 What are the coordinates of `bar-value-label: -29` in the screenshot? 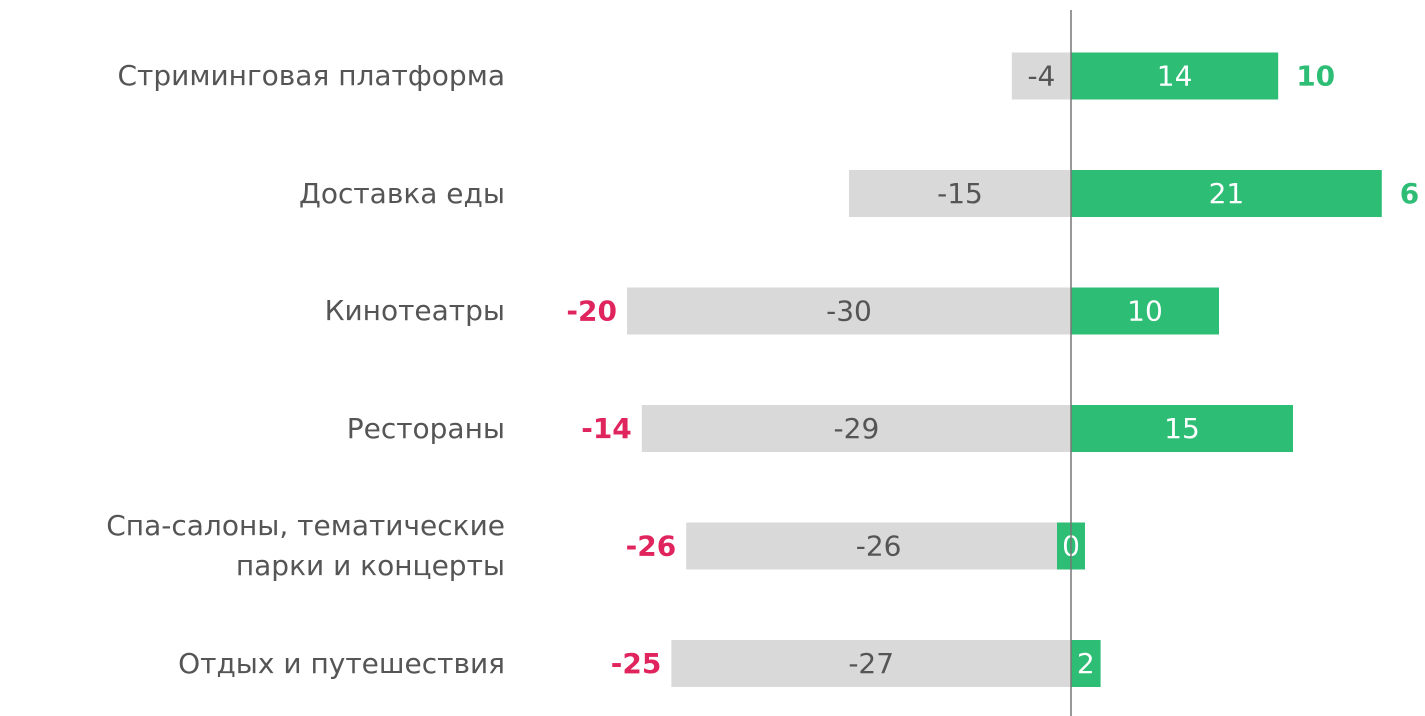 It's located at (857, 428).